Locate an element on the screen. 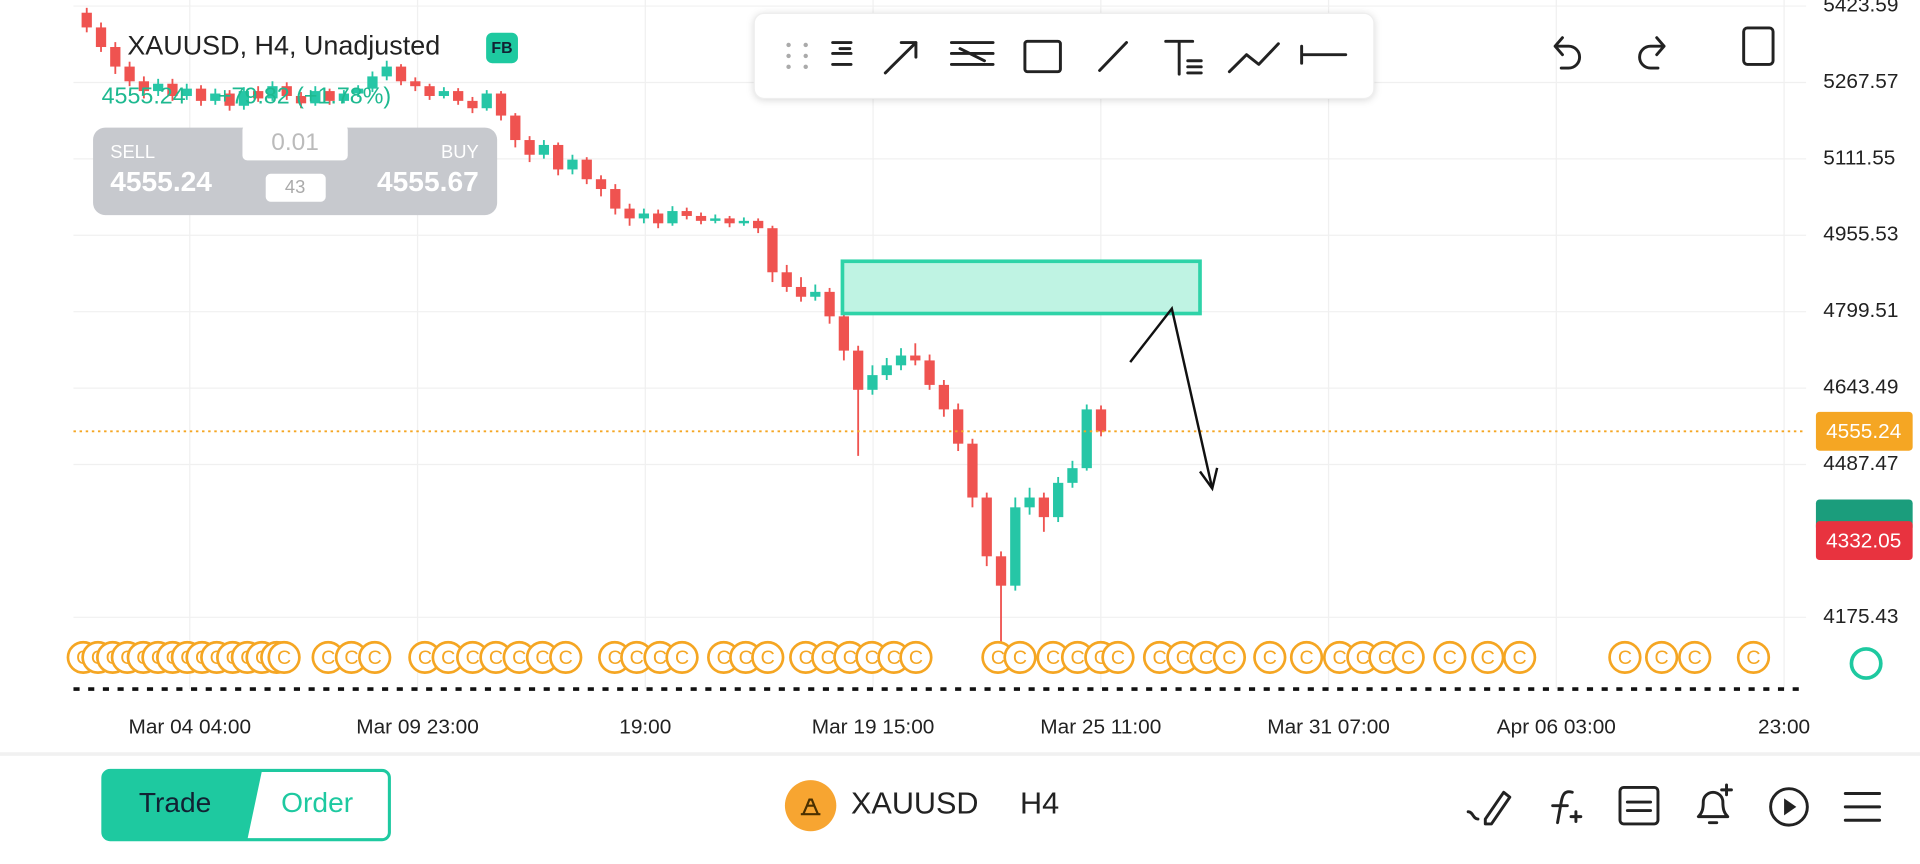 The image size is (1920, 864). alert-icon is located at coordinates (1714, 804).